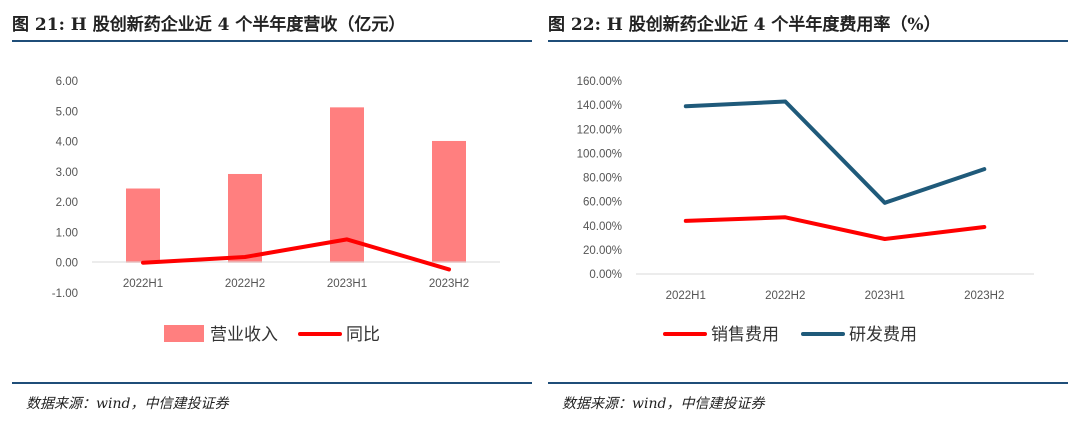 The image size is (1080, 422). Describe the element at coordinates (67, 143) in the screenshot. I see `y-tick-label: 4.00` at that location.